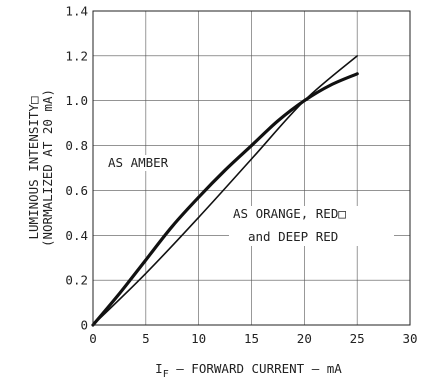 The height and width of the screenshot is (391, 433). Describe the element at coordinates (76, 100) in the screenshot. I see `y-tick-label: 1.0` at that location.